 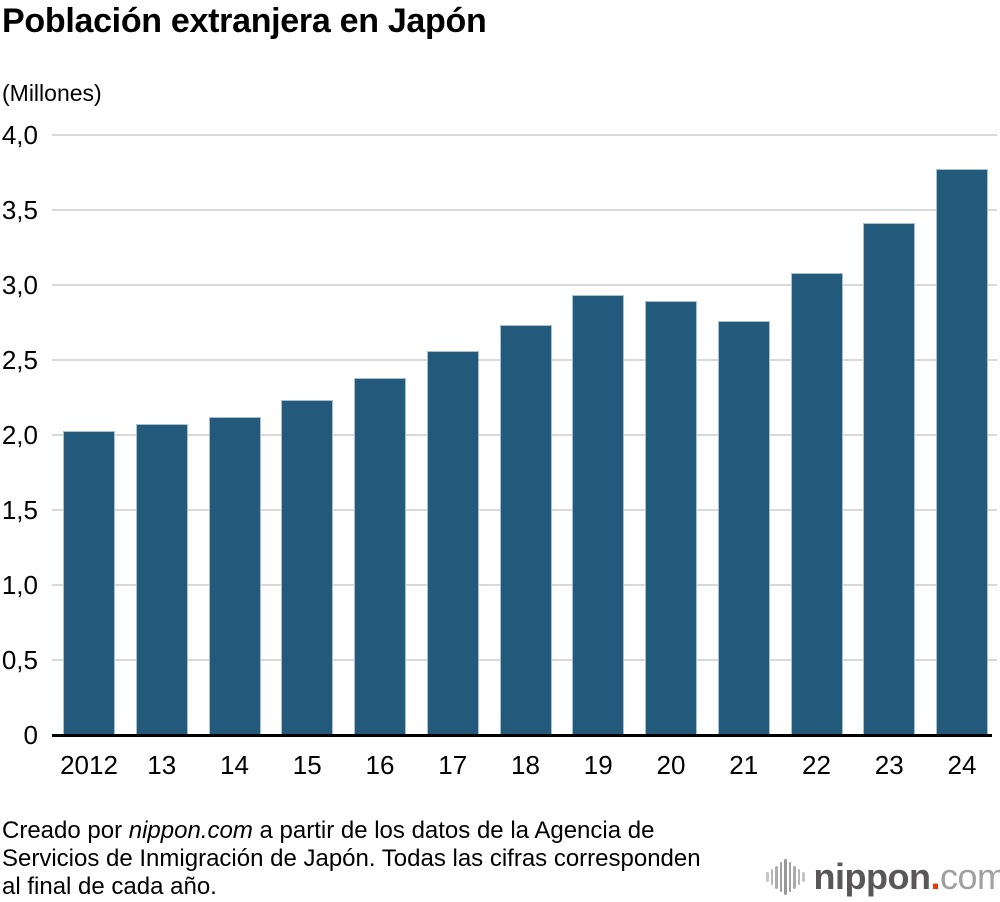 I want to click on x-tick-label-23: 23, so click(x=889, y=765).